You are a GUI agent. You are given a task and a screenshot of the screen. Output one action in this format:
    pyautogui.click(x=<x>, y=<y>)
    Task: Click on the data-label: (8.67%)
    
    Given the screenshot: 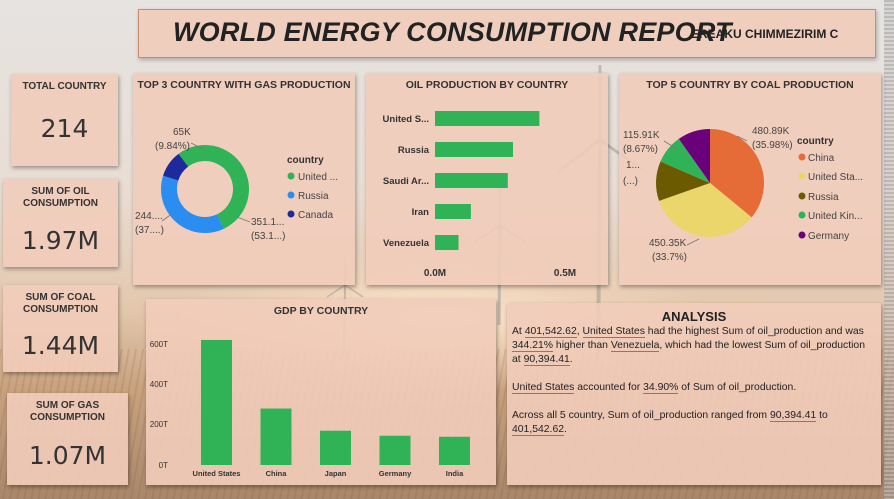 What is the action you would take?
    pyautogui.click(x=640, y=149)
    